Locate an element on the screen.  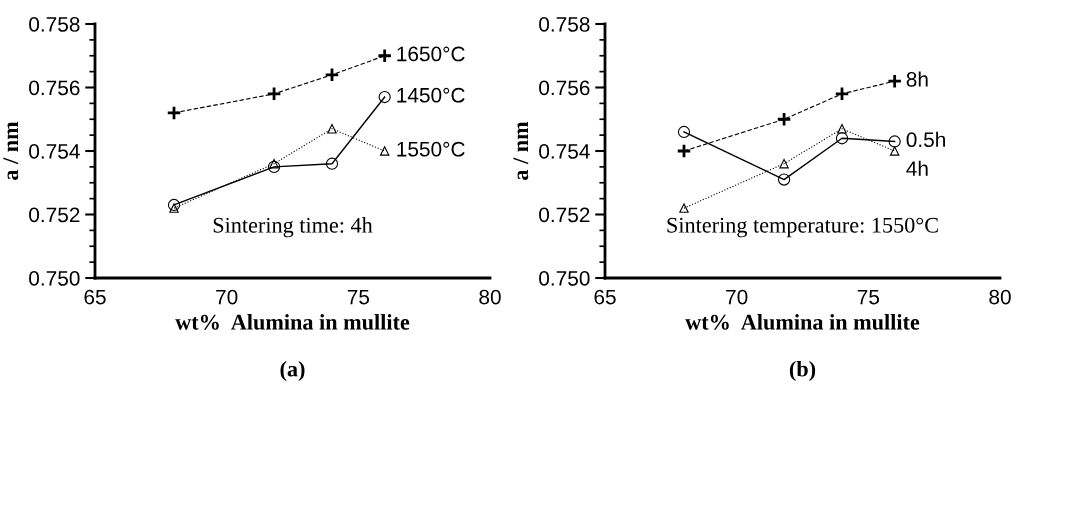
series-label: 1550°C is located at coordinates (431, 149).